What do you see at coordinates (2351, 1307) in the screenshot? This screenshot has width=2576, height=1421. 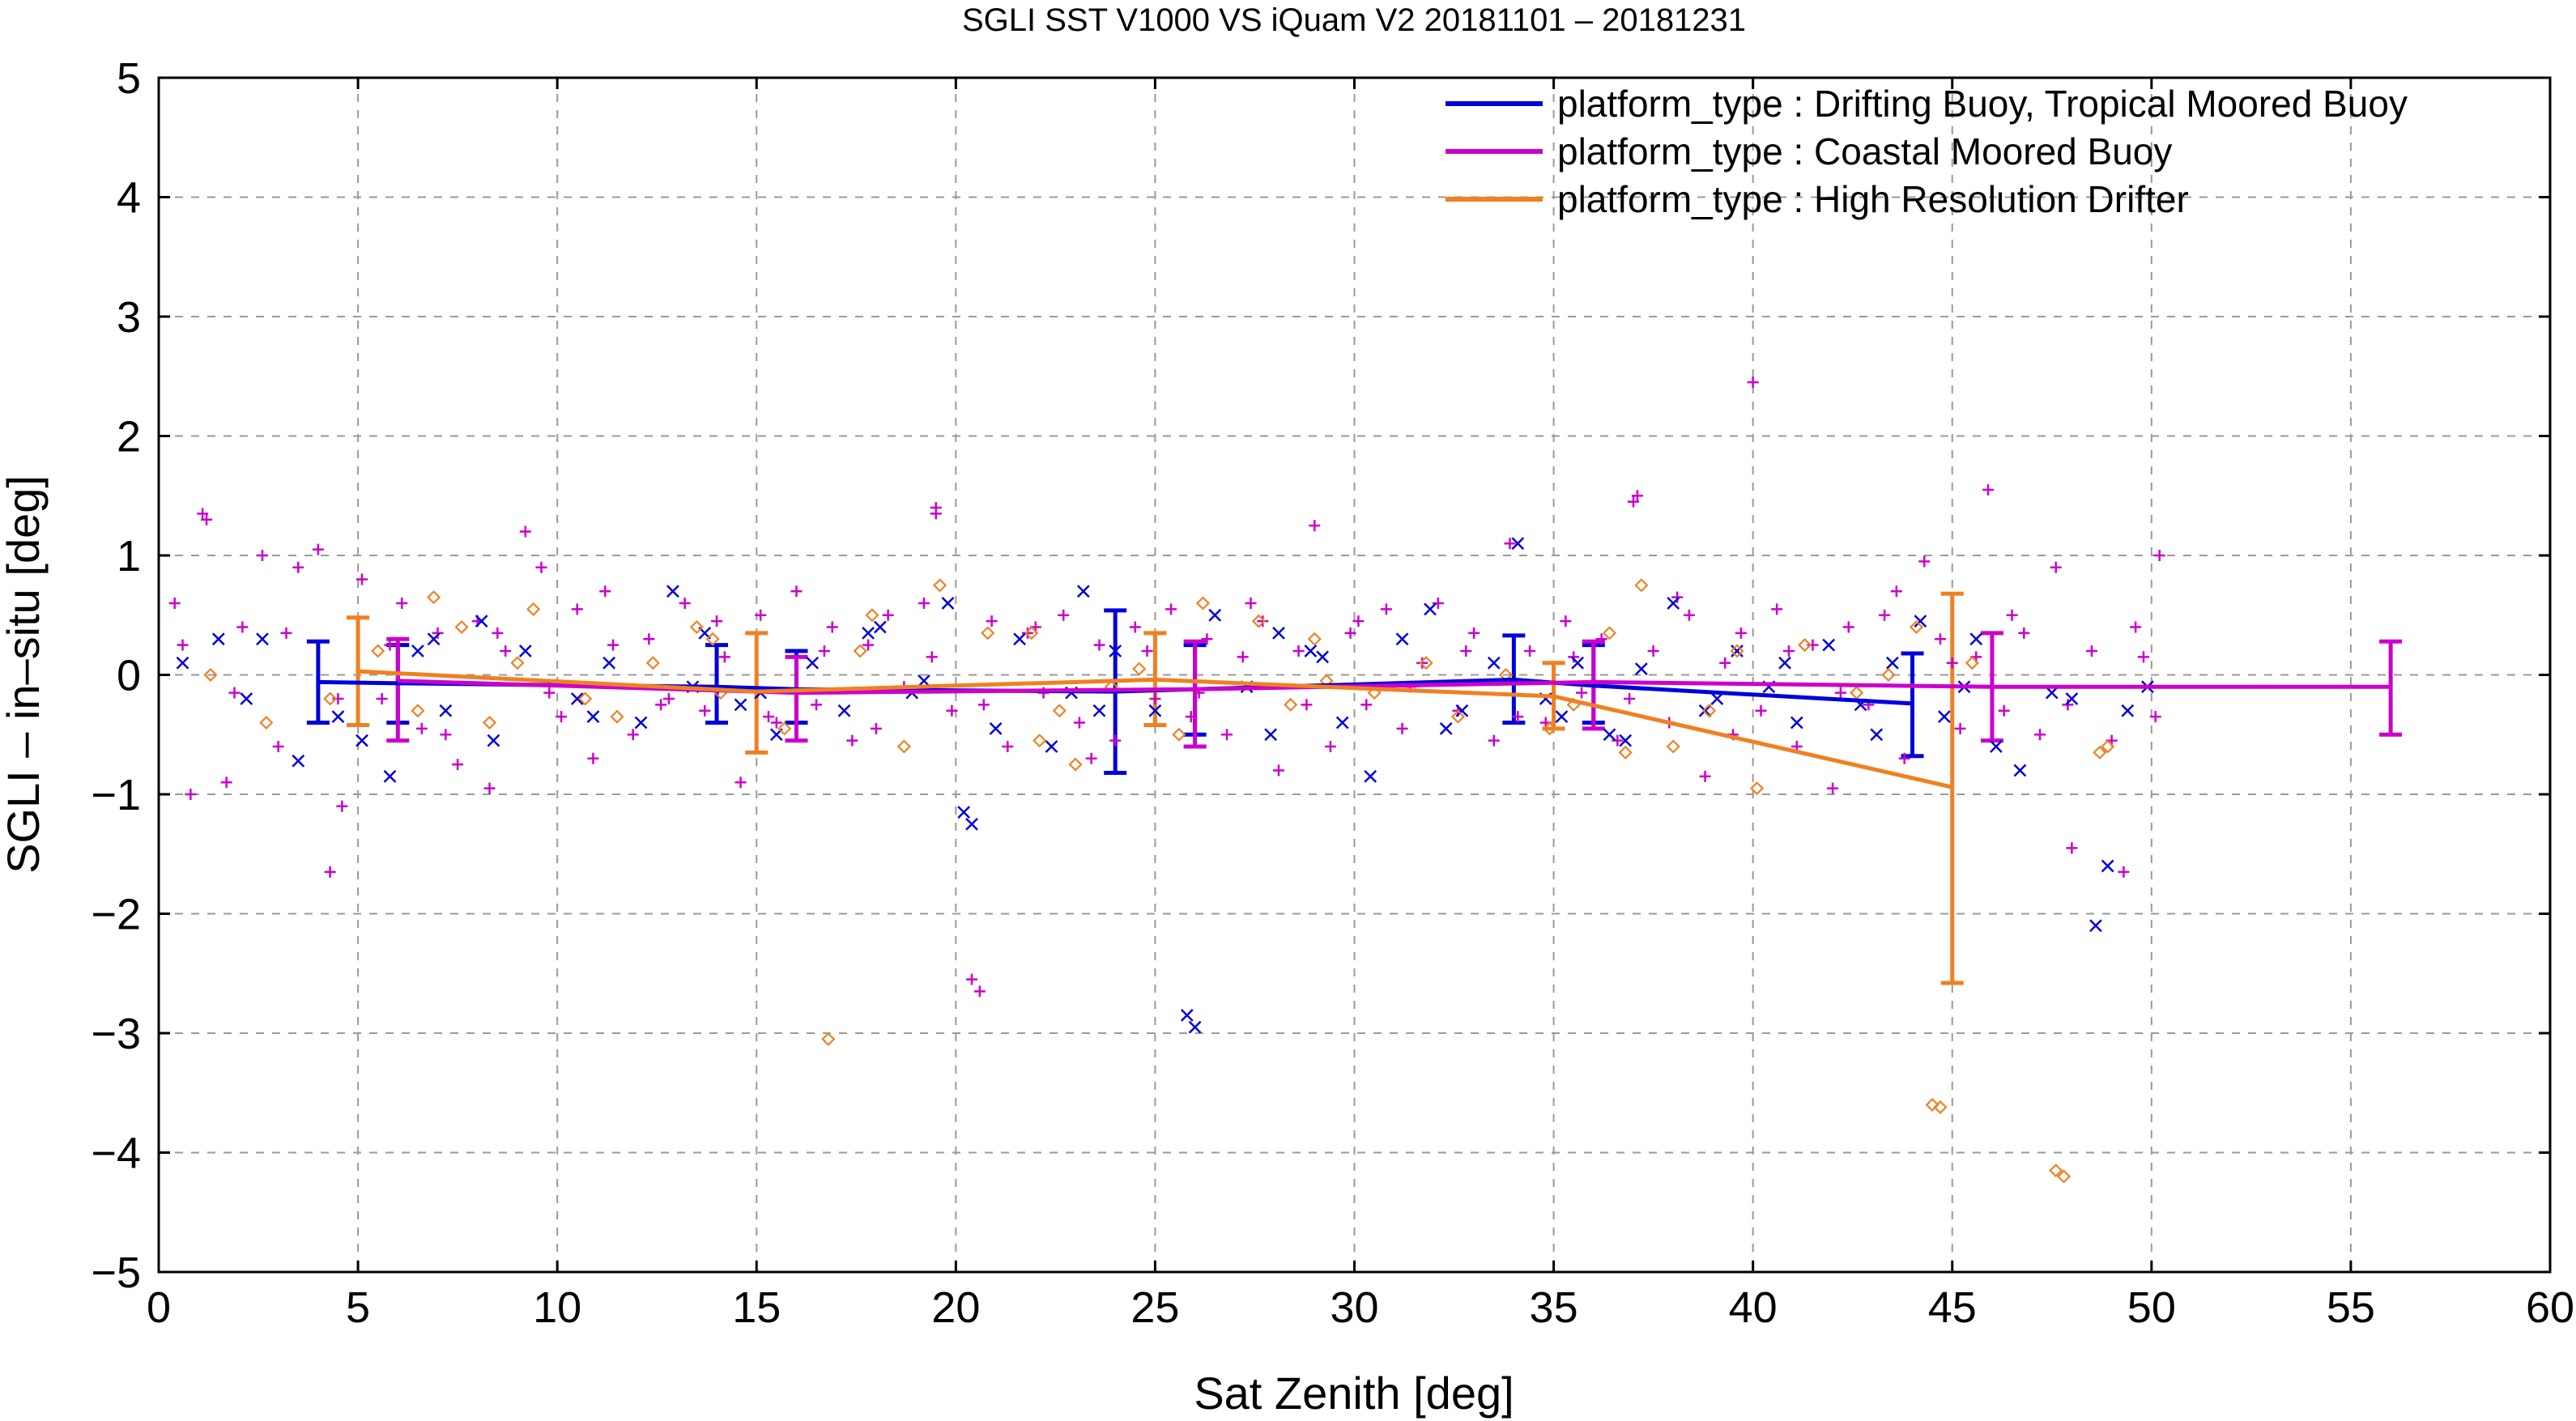 I see `x-tick-label: 55` at bounding box center [2351, 1307].